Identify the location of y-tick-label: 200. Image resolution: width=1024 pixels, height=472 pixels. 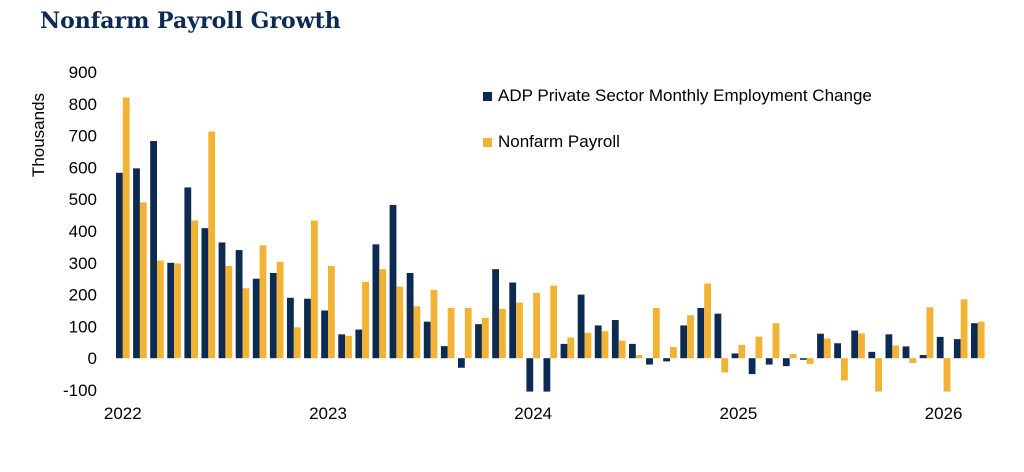
(83, 295).